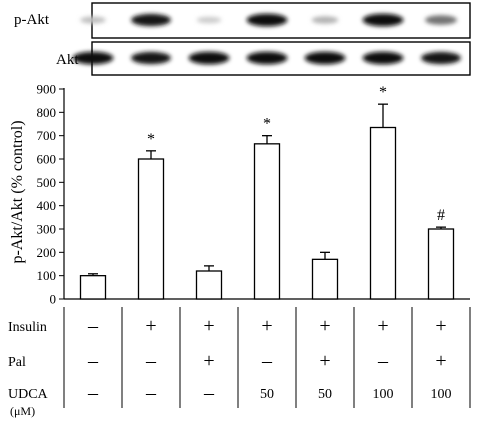  I want to click on y-tick-label: 400, so click(47, 205).